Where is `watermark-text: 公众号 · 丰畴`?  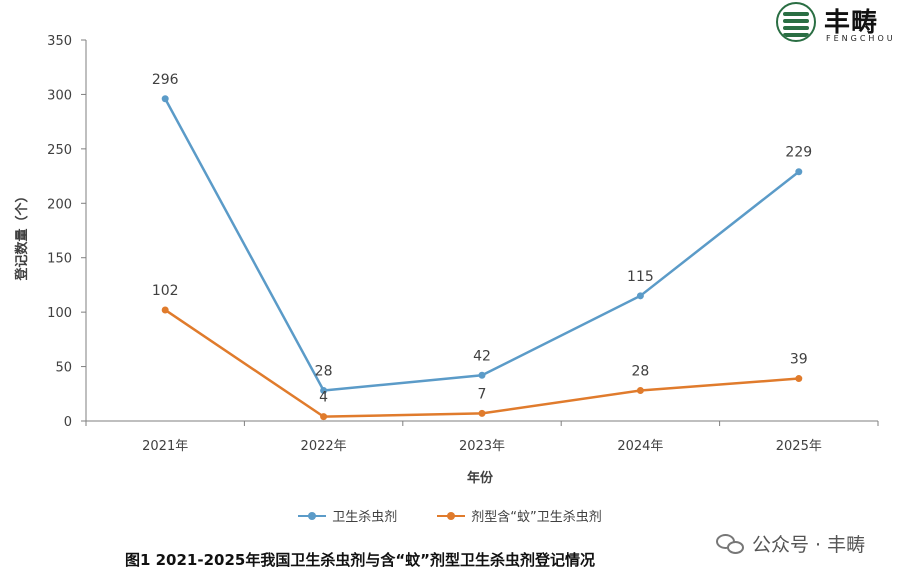
watermark-text: 公众号 · 丰畴 is located at coordinates (809, 545).